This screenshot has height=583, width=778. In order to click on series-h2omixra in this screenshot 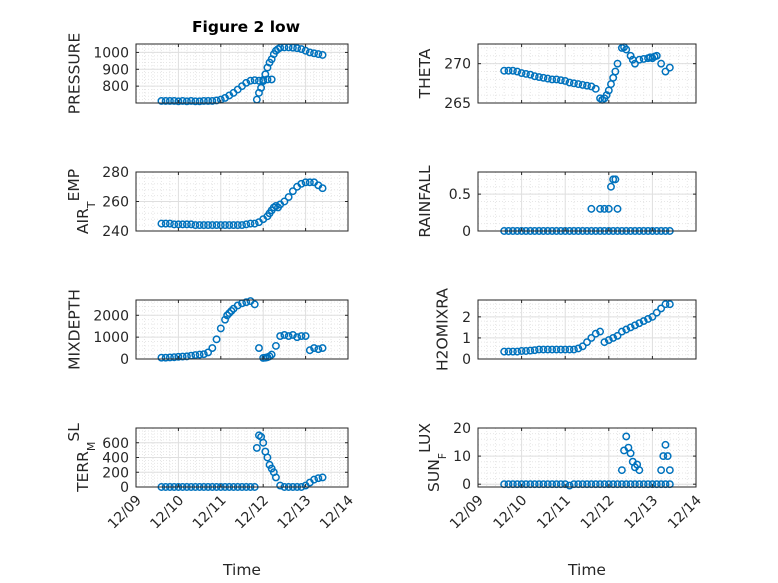, I will do `click(587, 328)`.